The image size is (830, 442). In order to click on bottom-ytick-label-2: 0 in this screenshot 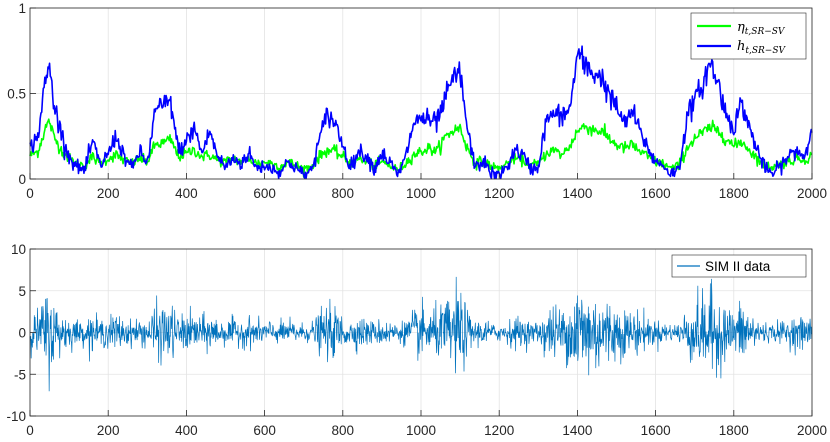, I will do `click(22, 333)`.